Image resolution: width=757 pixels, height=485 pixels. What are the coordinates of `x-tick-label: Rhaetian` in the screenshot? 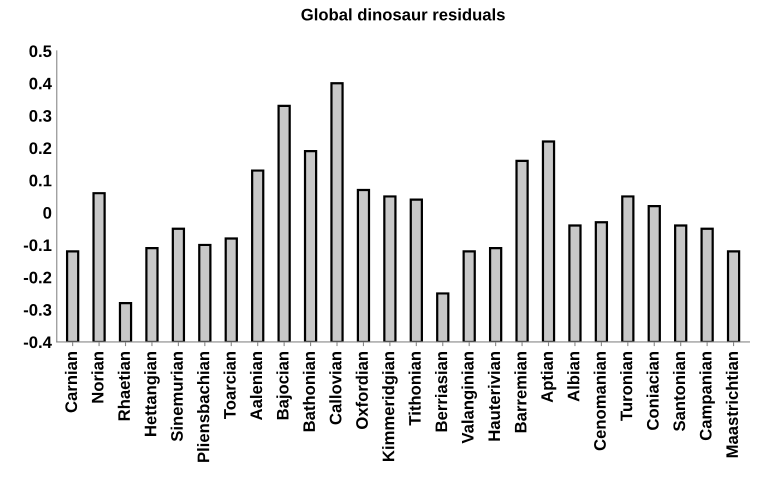 It's located at (124, 386).